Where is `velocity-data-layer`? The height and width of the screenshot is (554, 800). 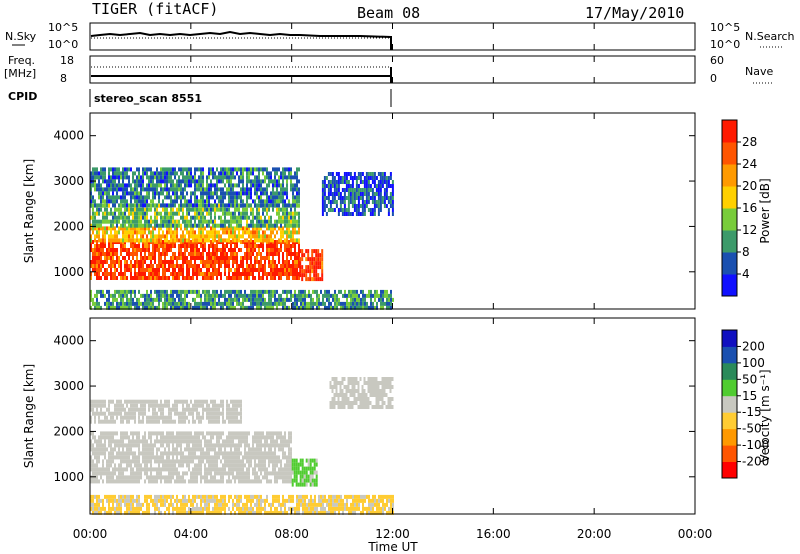 velocity-data-layer is located at coordinates (242, 446).